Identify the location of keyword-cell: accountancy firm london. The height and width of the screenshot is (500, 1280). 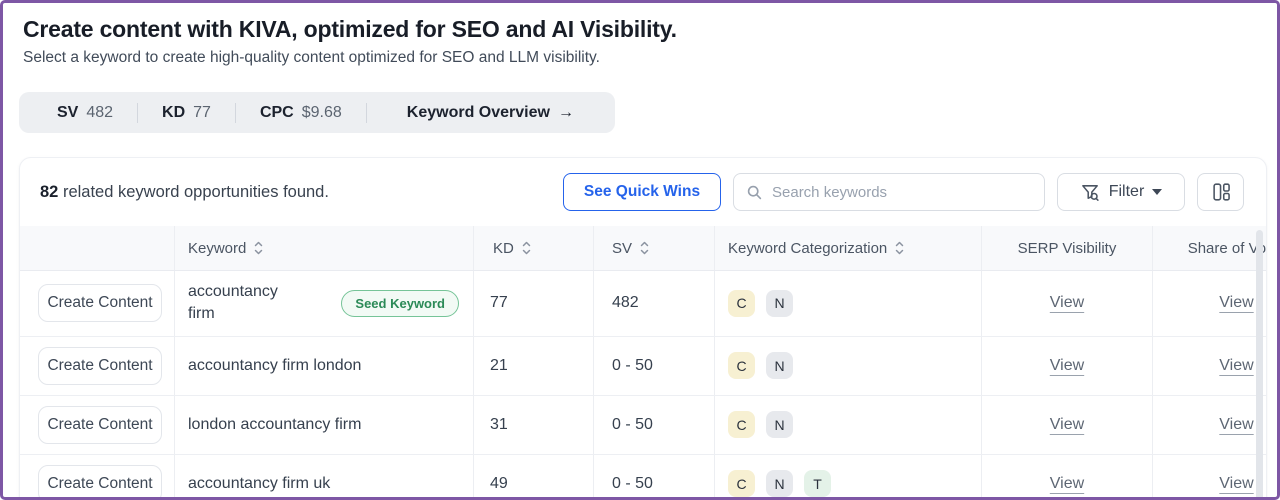
(323, 366).